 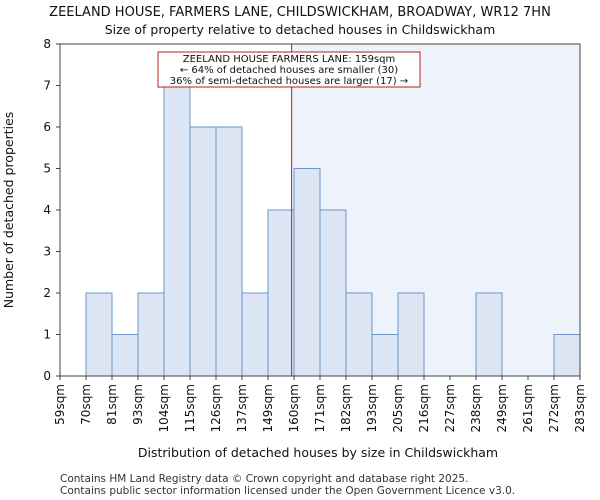 I want to click on y-tick-label-1: 1, so click(x=47, y=335).